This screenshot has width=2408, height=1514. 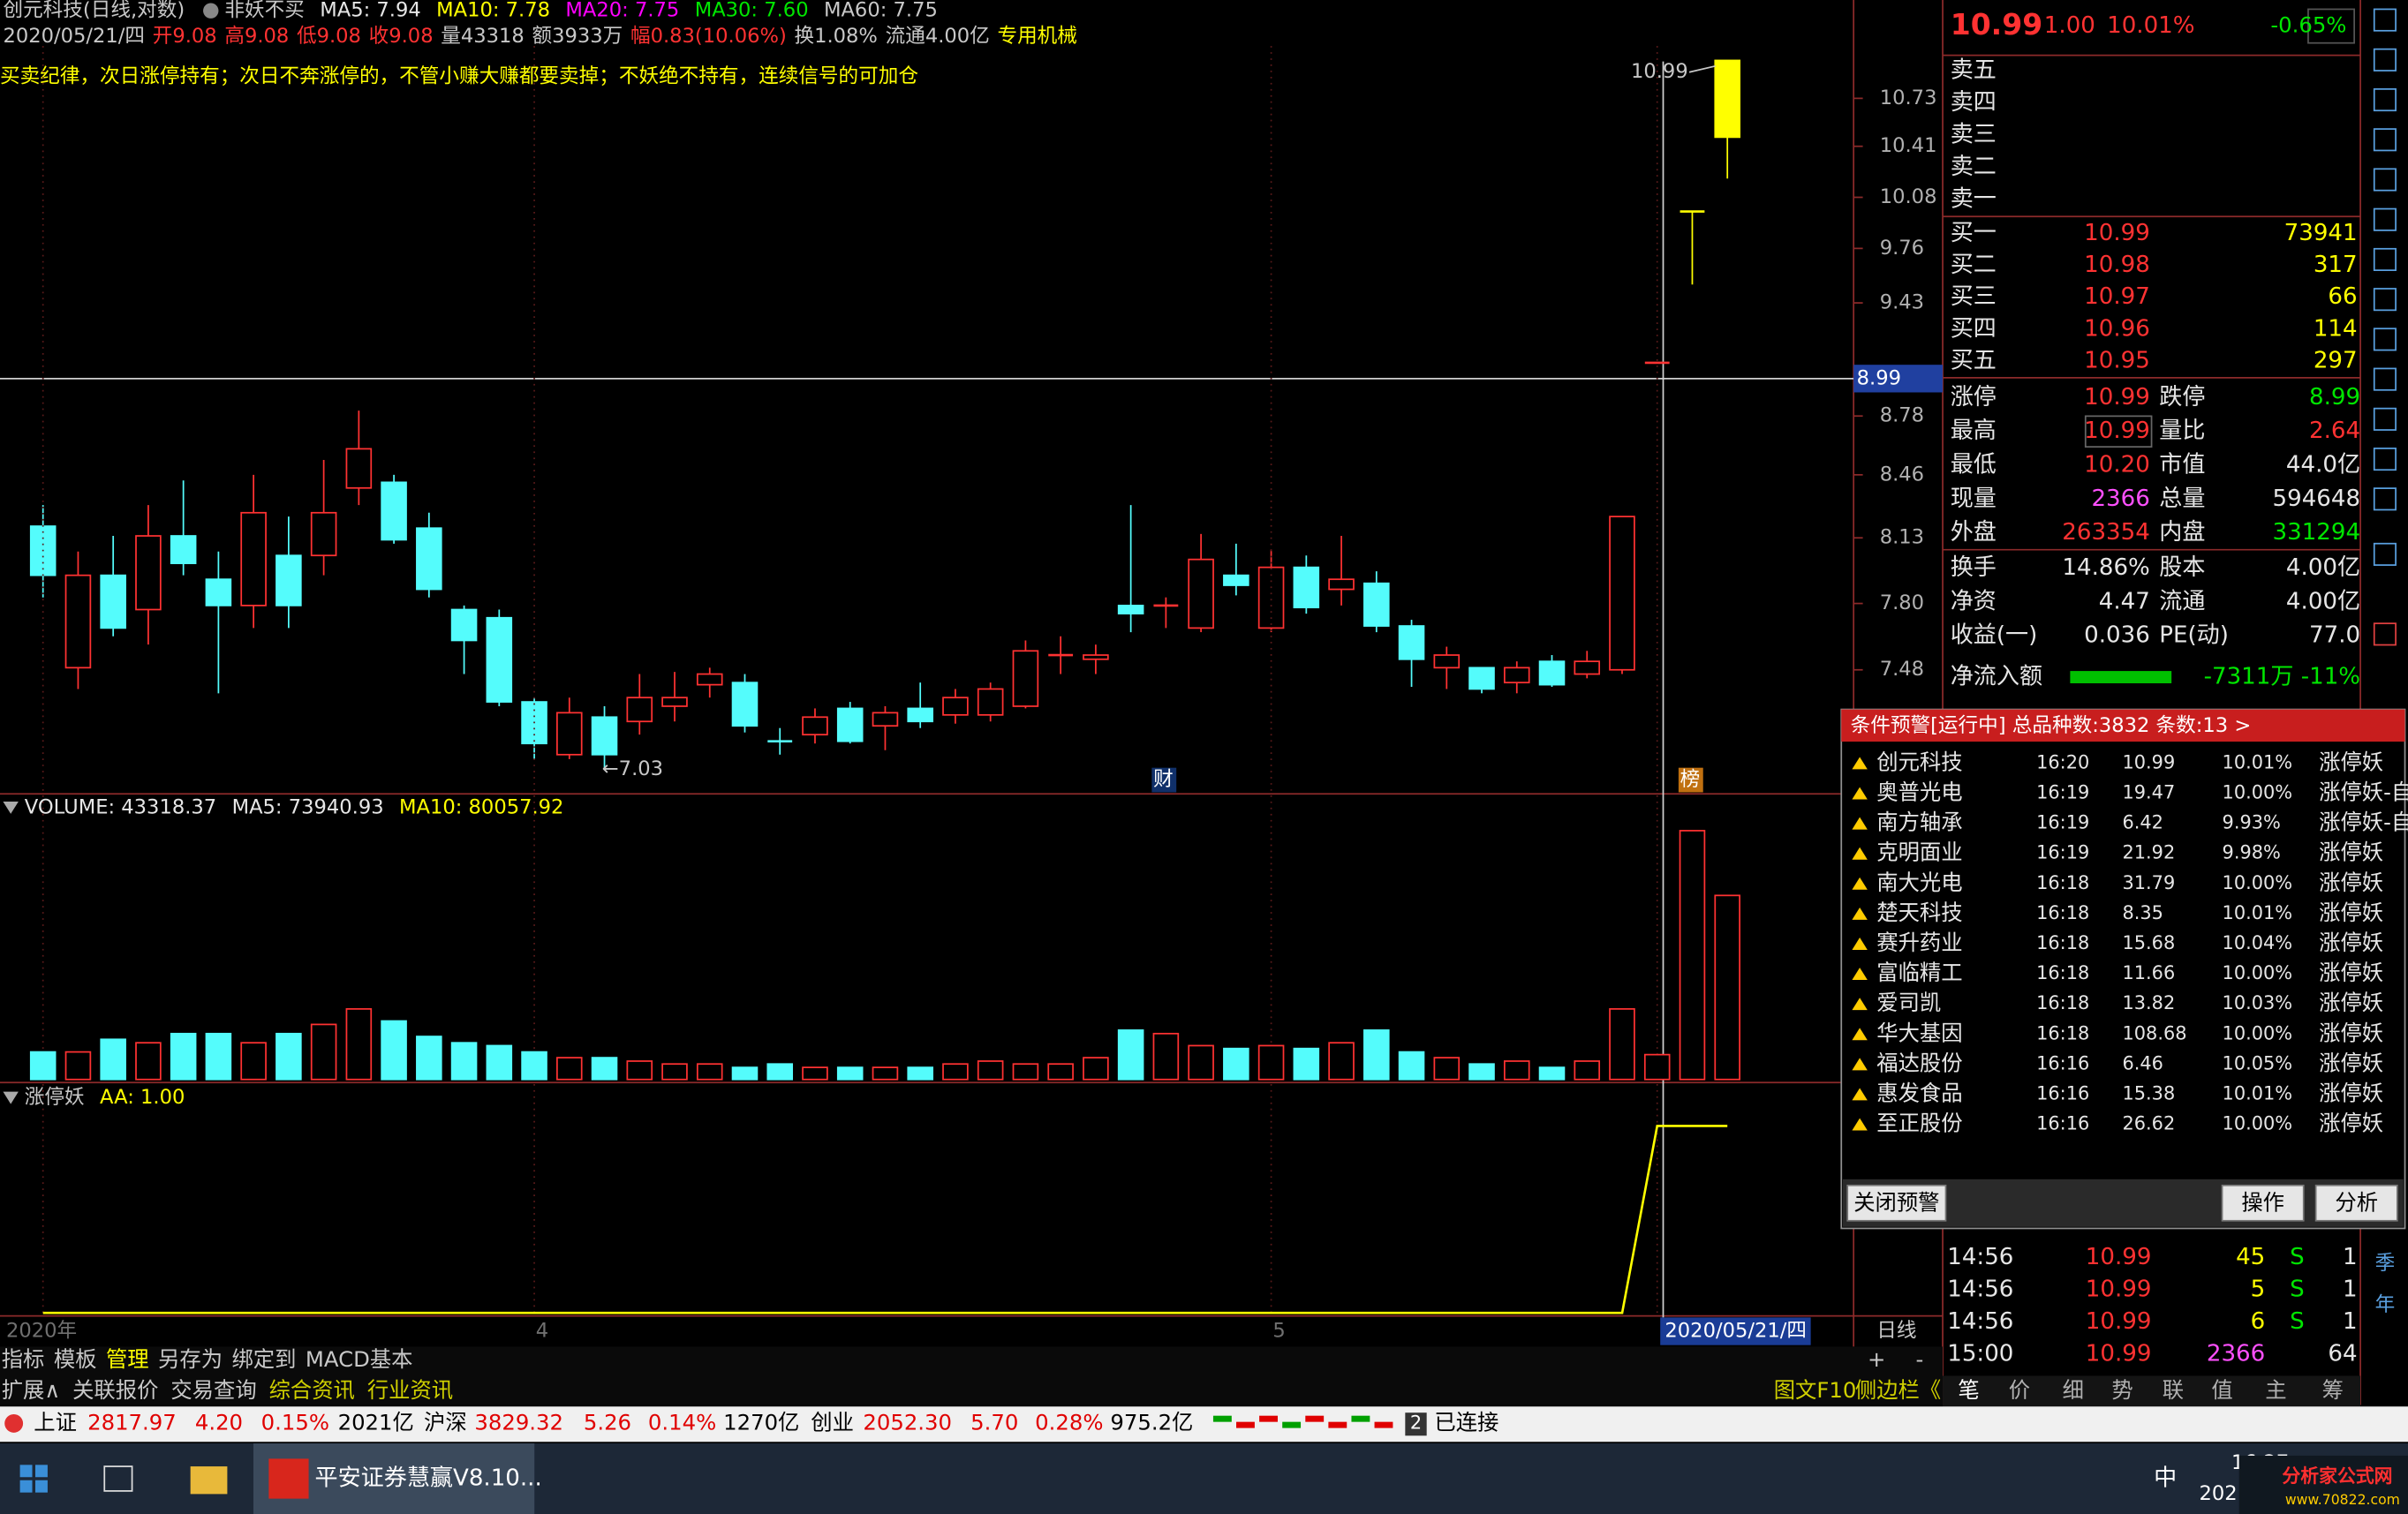 I want to click on alert-cell: 10.05%, so click(x=2258, y=1062).